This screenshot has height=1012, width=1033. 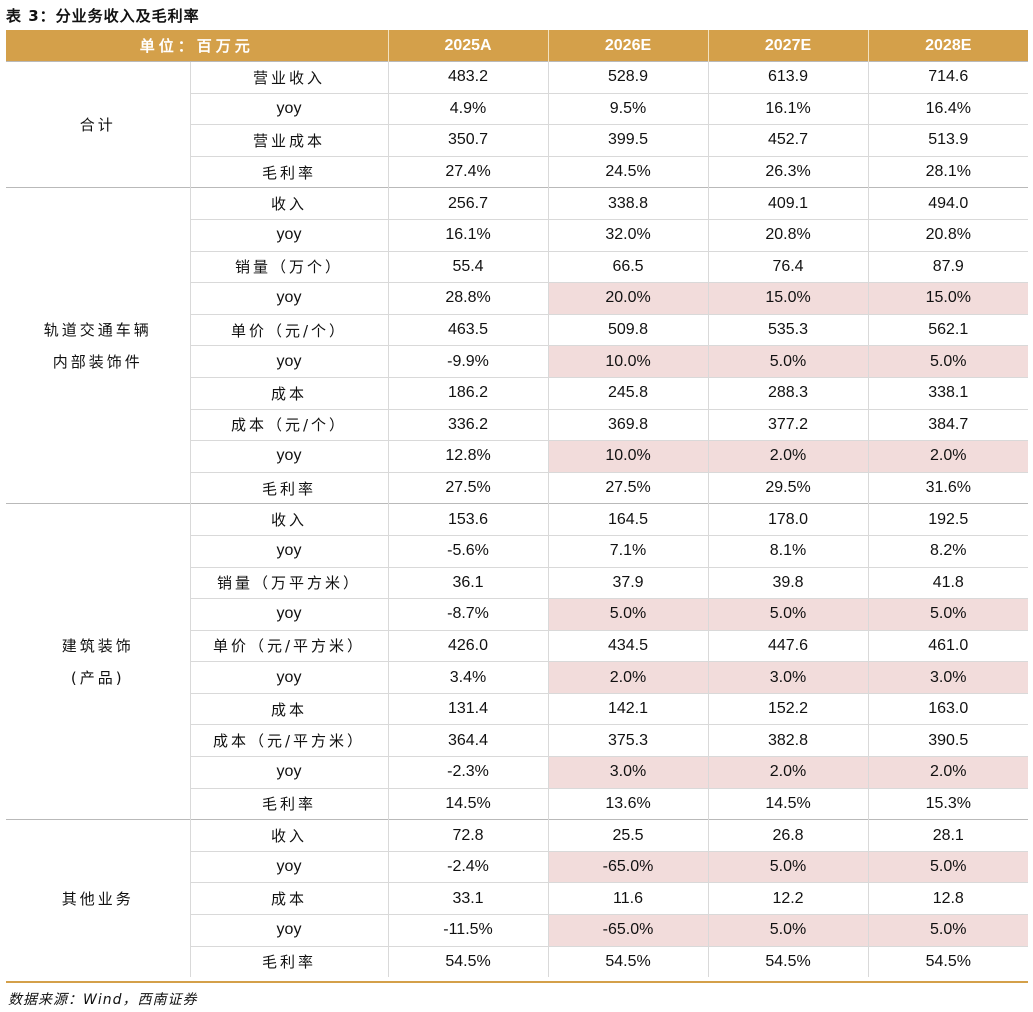 I want to click on table-row: 毛利率 27.4% 24.5% 26.3% 28.1%, so click(x=517, y=171).